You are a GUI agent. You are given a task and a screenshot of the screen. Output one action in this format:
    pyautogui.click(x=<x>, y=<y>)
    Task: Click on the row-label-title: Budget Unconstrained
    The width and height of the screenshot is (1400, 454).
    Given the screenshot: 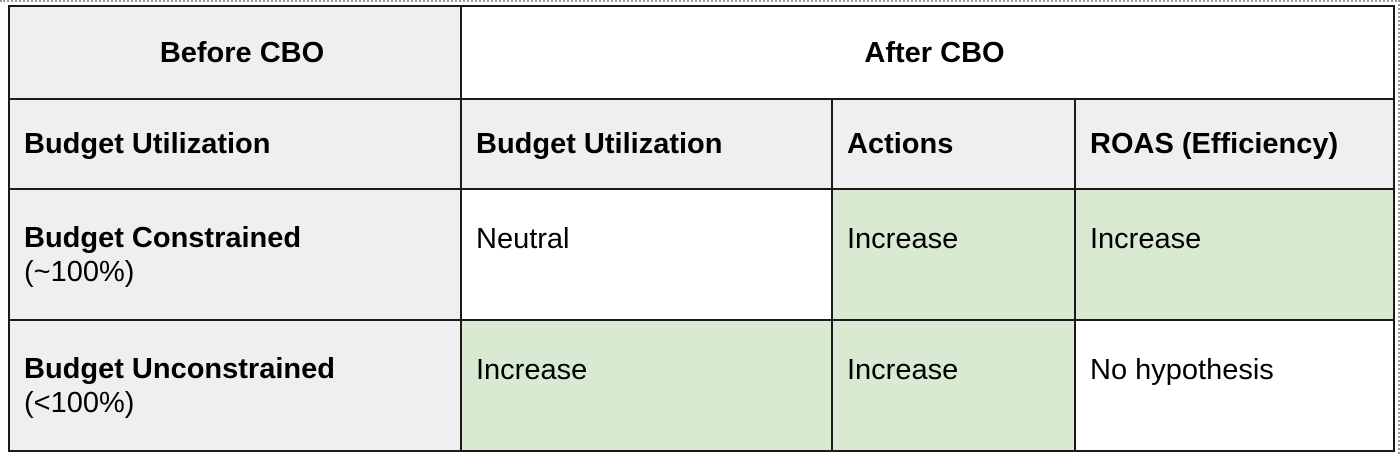 What is the action you would take?
    pyautogui.click(x=179, y=368)
    